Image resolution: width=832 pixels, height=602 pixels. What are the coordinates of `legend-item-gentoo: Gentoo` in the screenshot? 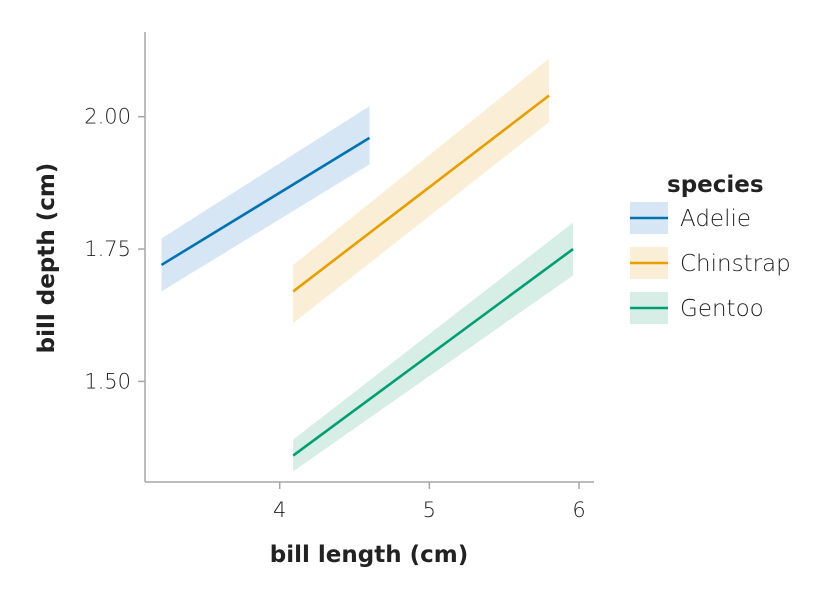 It's located at (697, 308).